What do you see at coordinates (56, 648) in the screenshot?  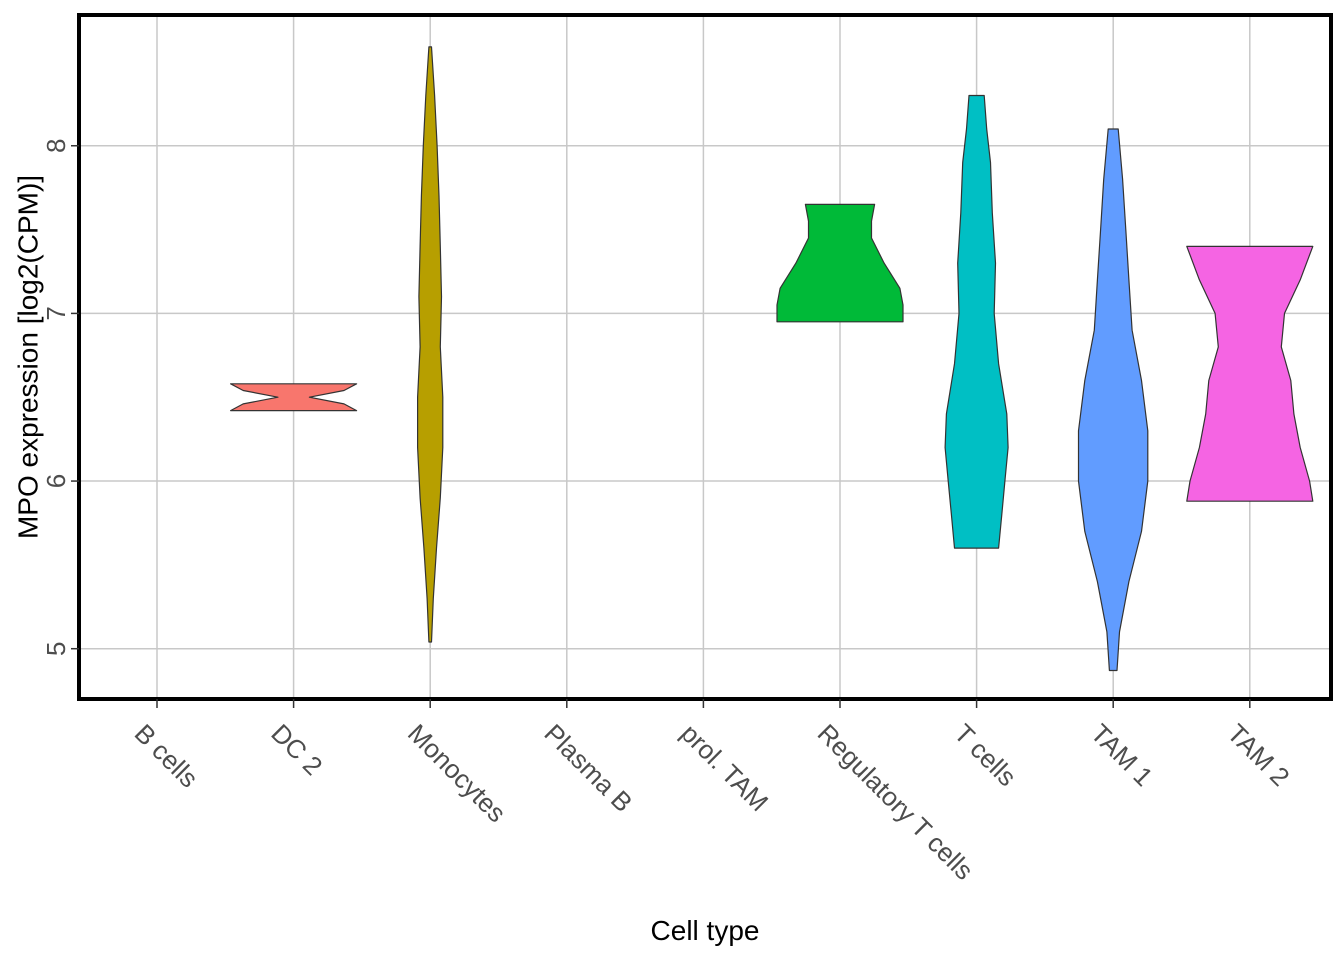 I see `y-tick-label: 5` at bounding box center [56, 648].